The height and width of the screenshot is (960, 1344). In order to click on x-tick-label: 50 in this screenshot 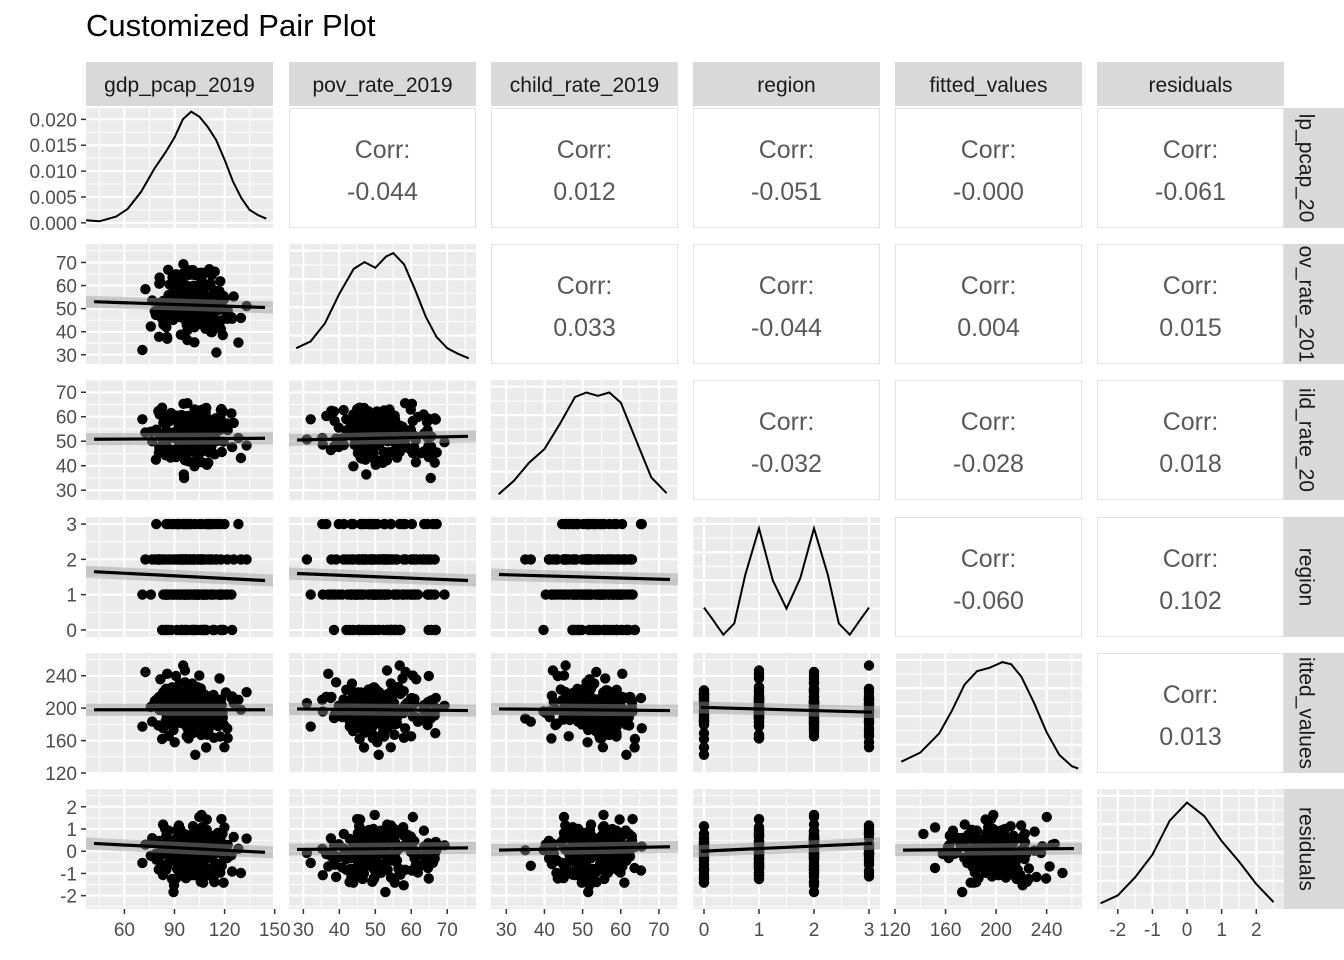, I will do `click(375, 930)`.